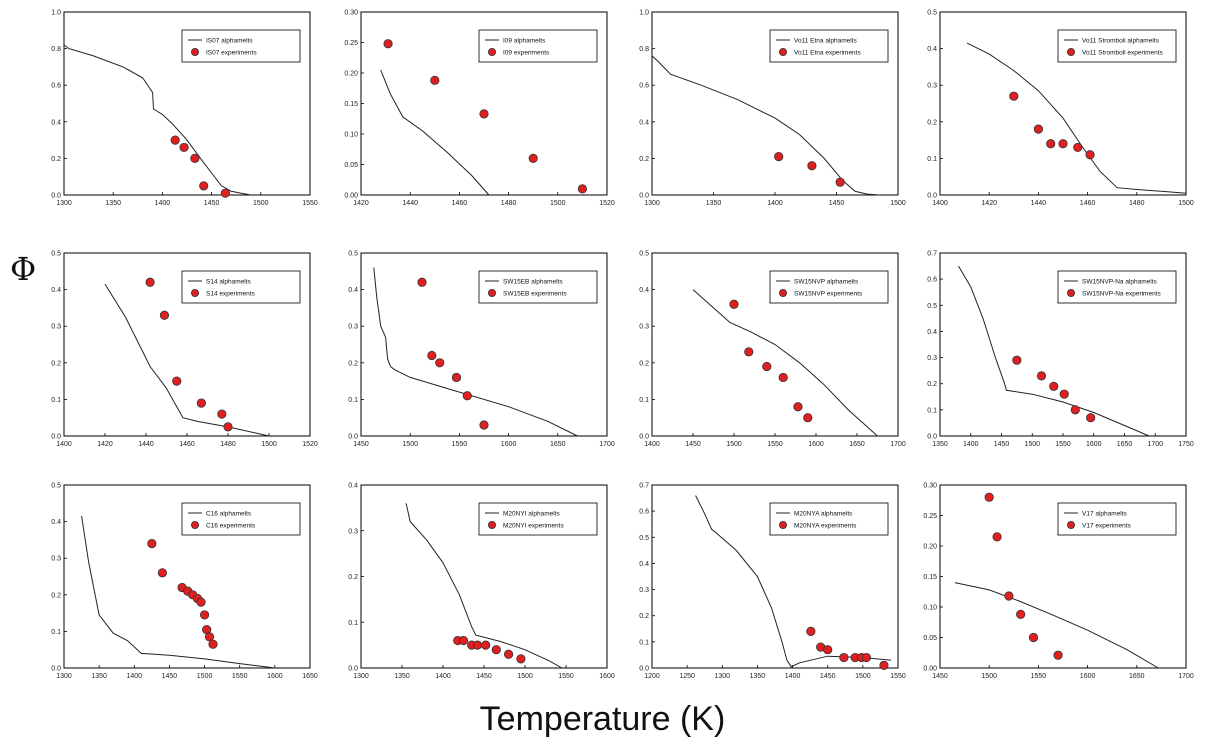 The width and height of the screenshot is (1205, 744). What do you see at coordinates (932, 254) in the screenshot?
I see `y-tick-label: 0.7` at bounding box center [932, 254].